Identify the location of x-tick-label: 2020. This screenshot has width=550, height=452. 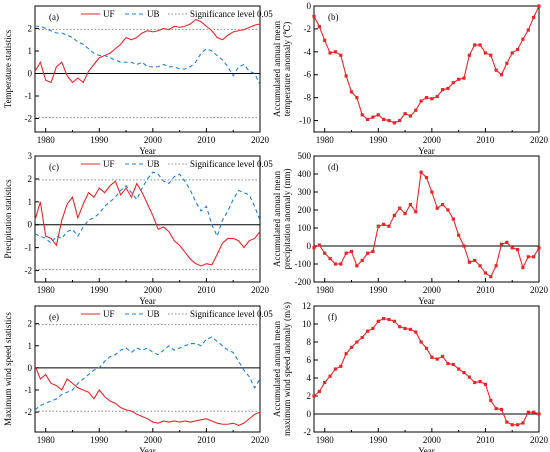
(260, 290).